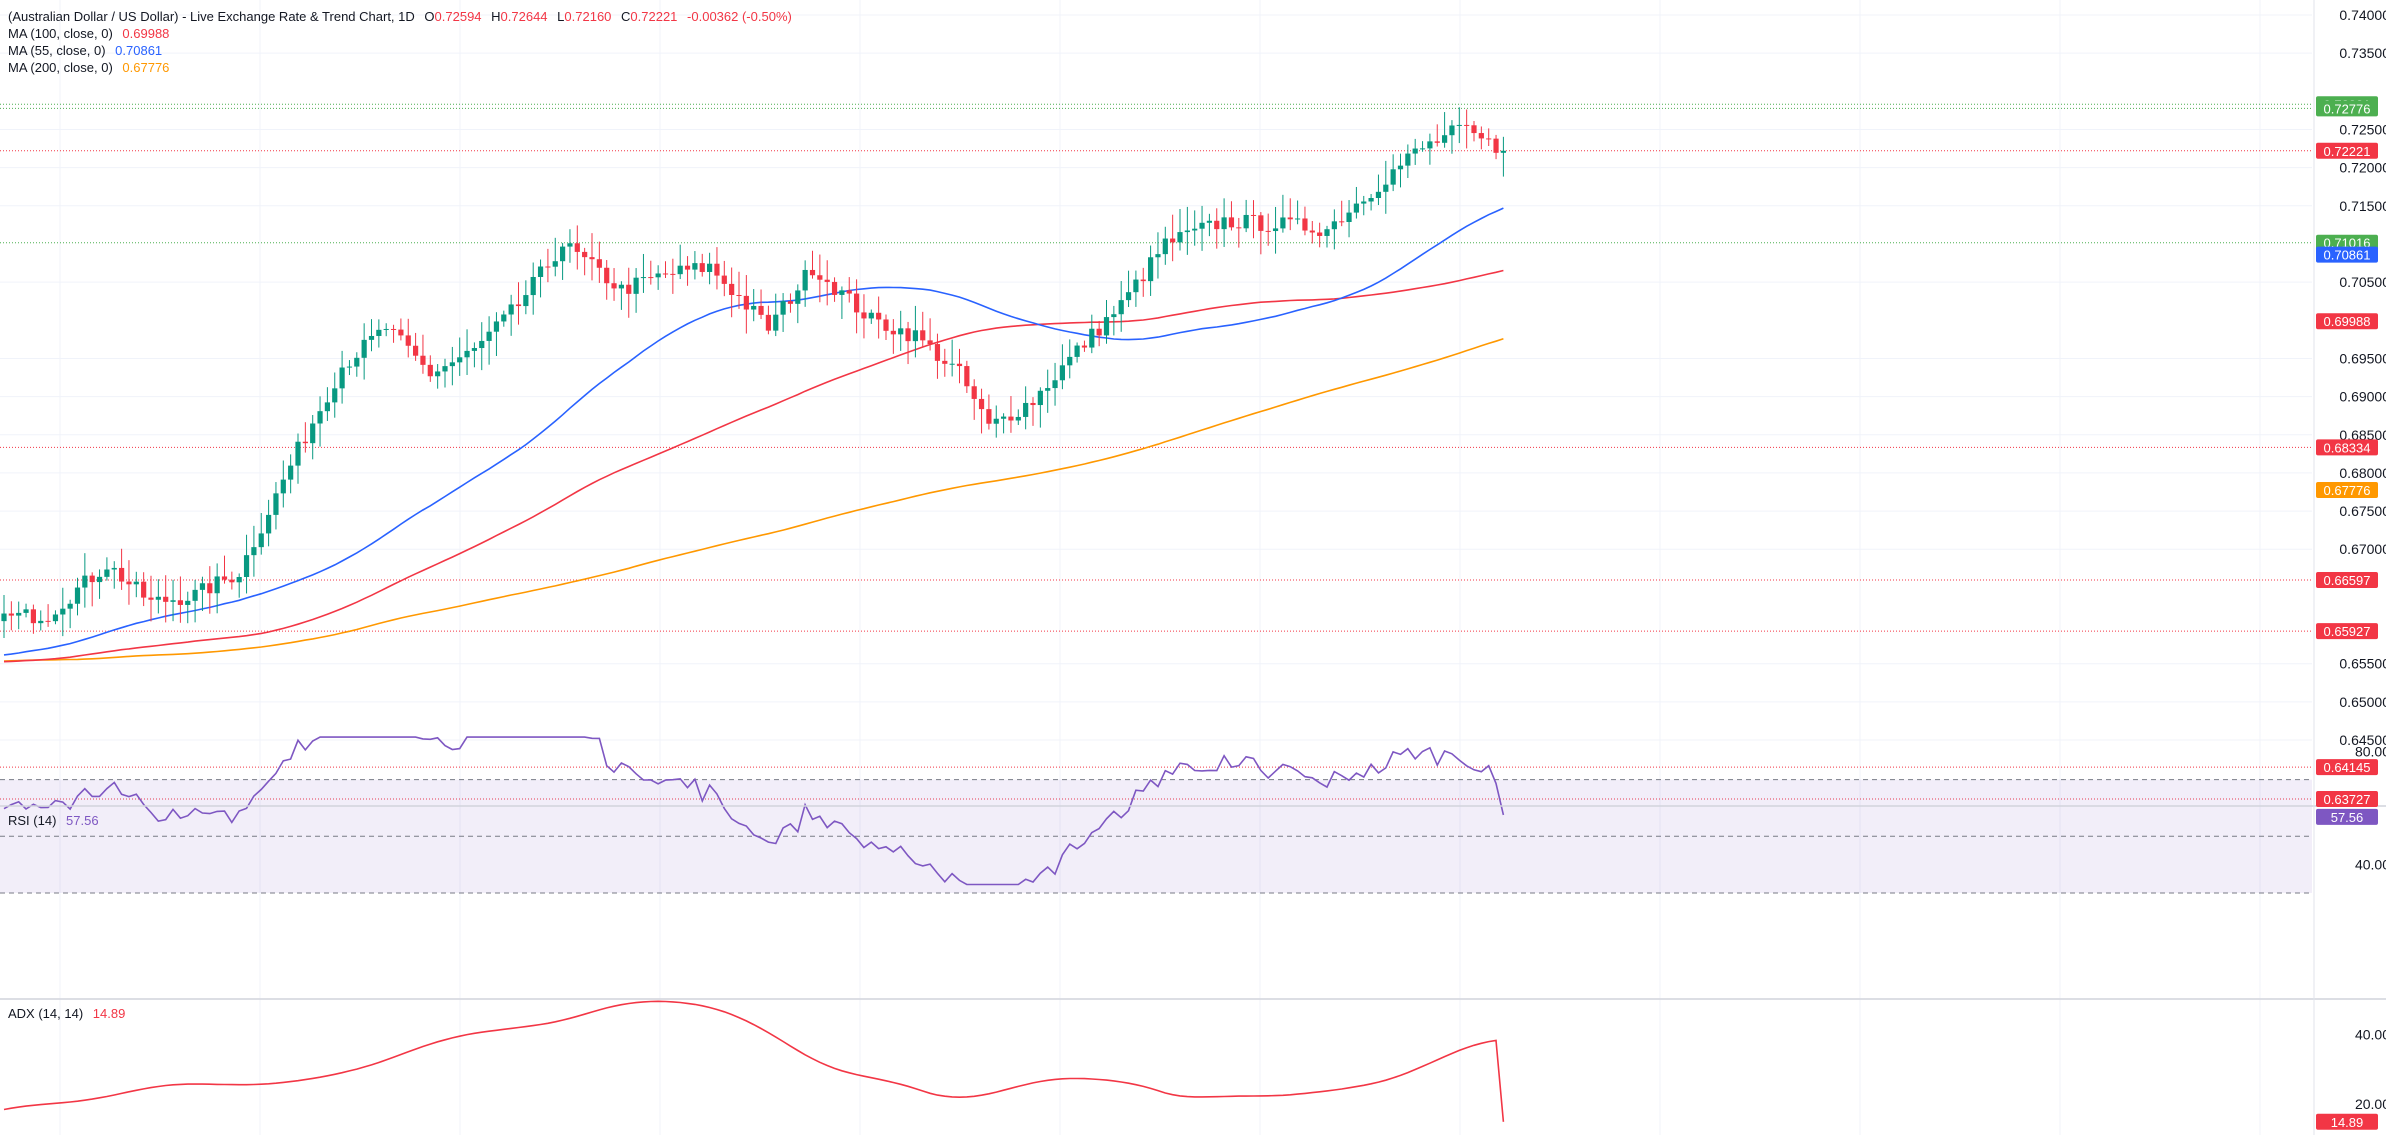  I want to click on adx-tick-label: 40.00, so click(2370, 1035).